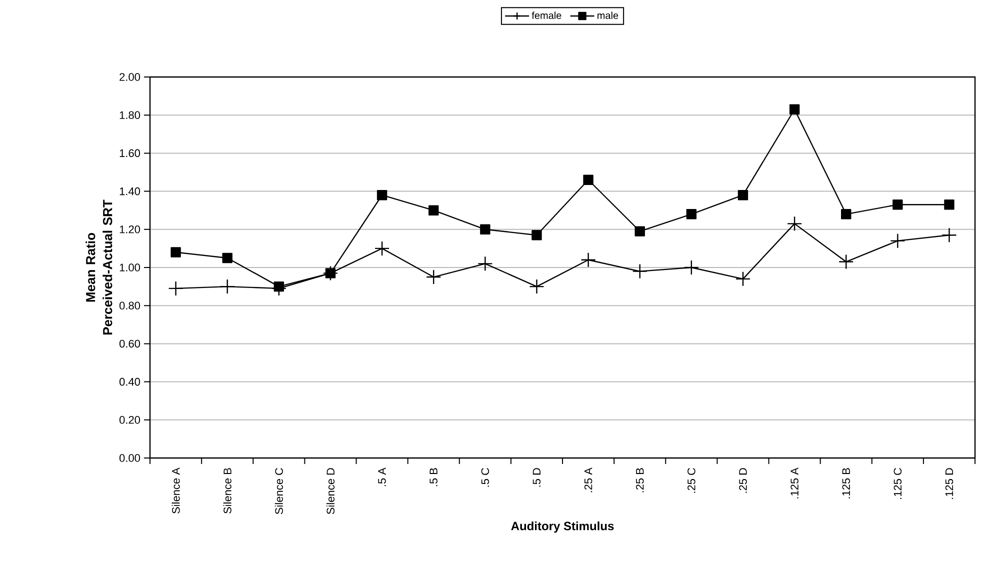 Image resolution: width=982 pixels, height=586 pixels. Describe the element at coordinates (588, 480) in the screenshot. I see `x-tick-label: .25 A` at that location.